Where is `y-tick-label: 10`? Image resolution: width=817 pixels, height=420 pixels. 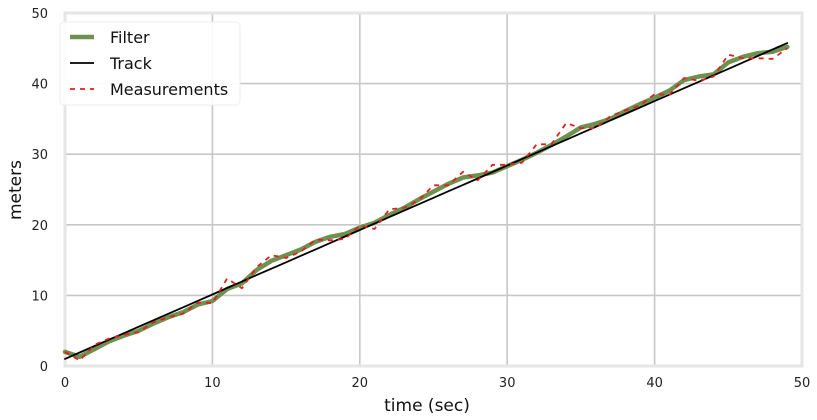
y-tick-label: 10 is located at coordinates (39, 296).